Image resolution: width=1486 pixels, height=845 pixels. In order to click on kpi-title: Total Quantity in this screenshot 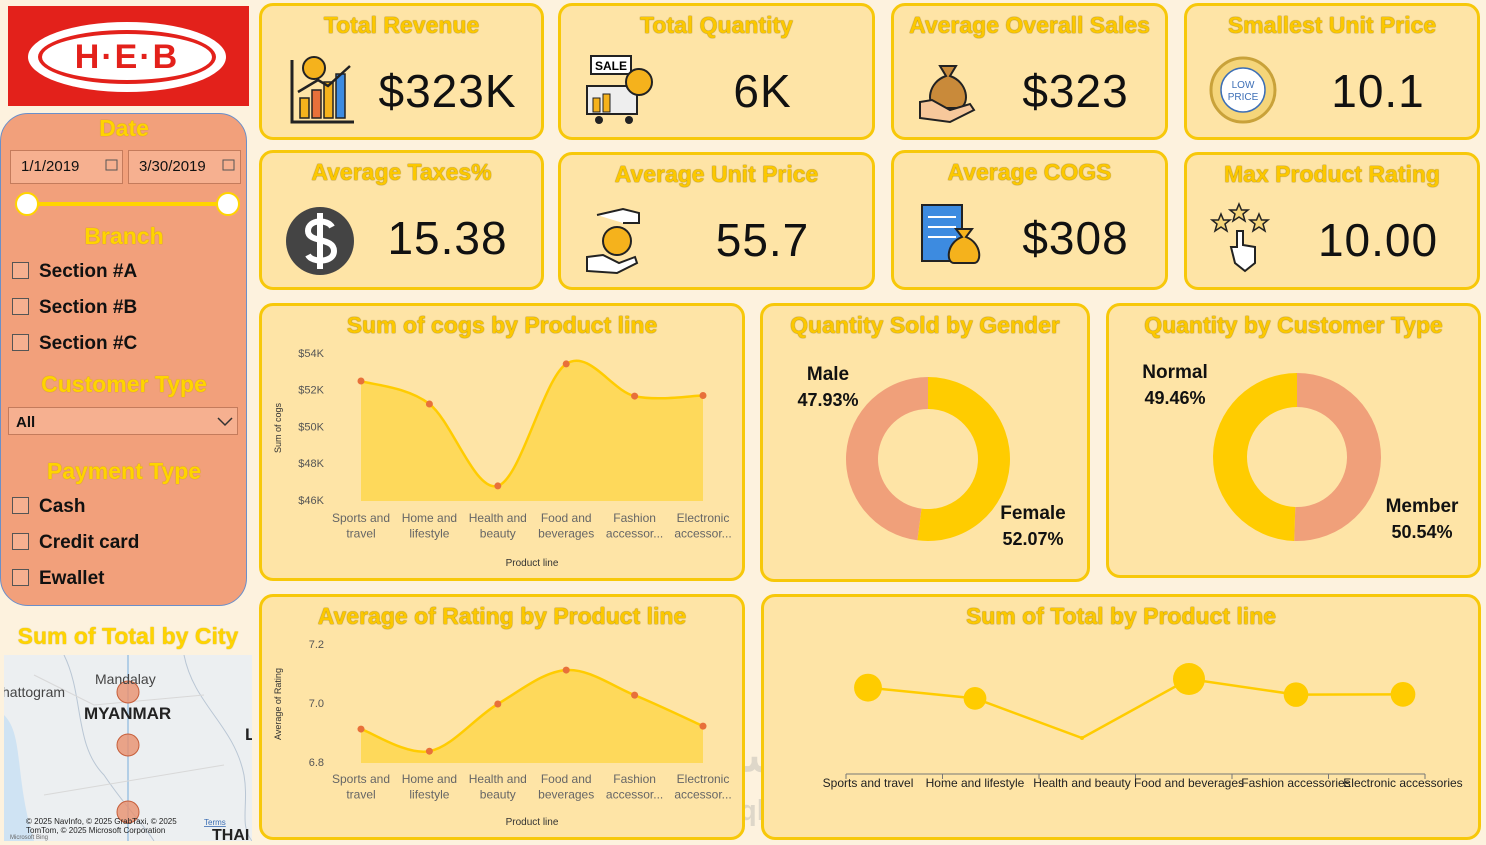, I will do `click(716, 25)`.